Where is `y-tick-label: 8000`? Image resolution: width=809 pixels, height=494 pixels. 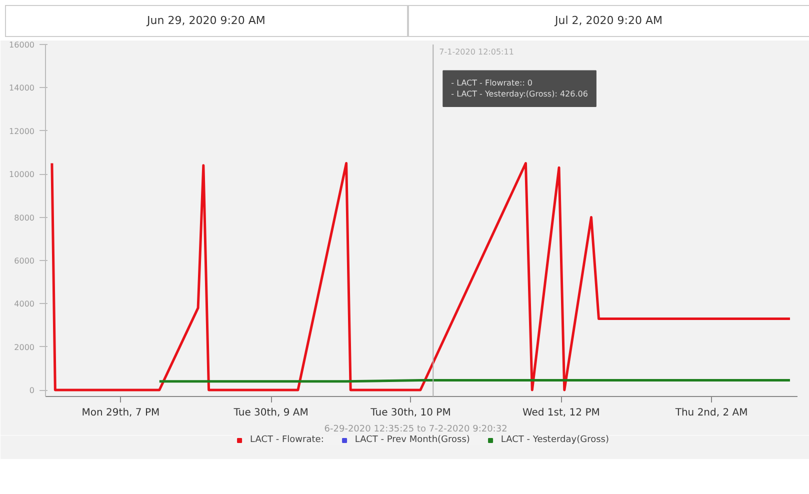 y-tick-label: 8000 is located at coordinates (24, 217).